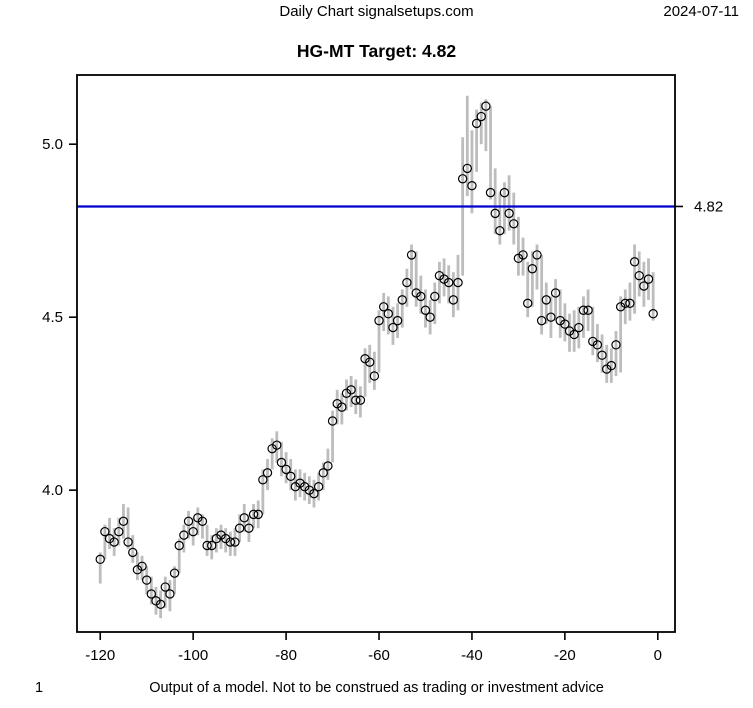 The width and height of the screenshot is (753, 708). I want to click on x-tick-label: -20, so click(565, 655).